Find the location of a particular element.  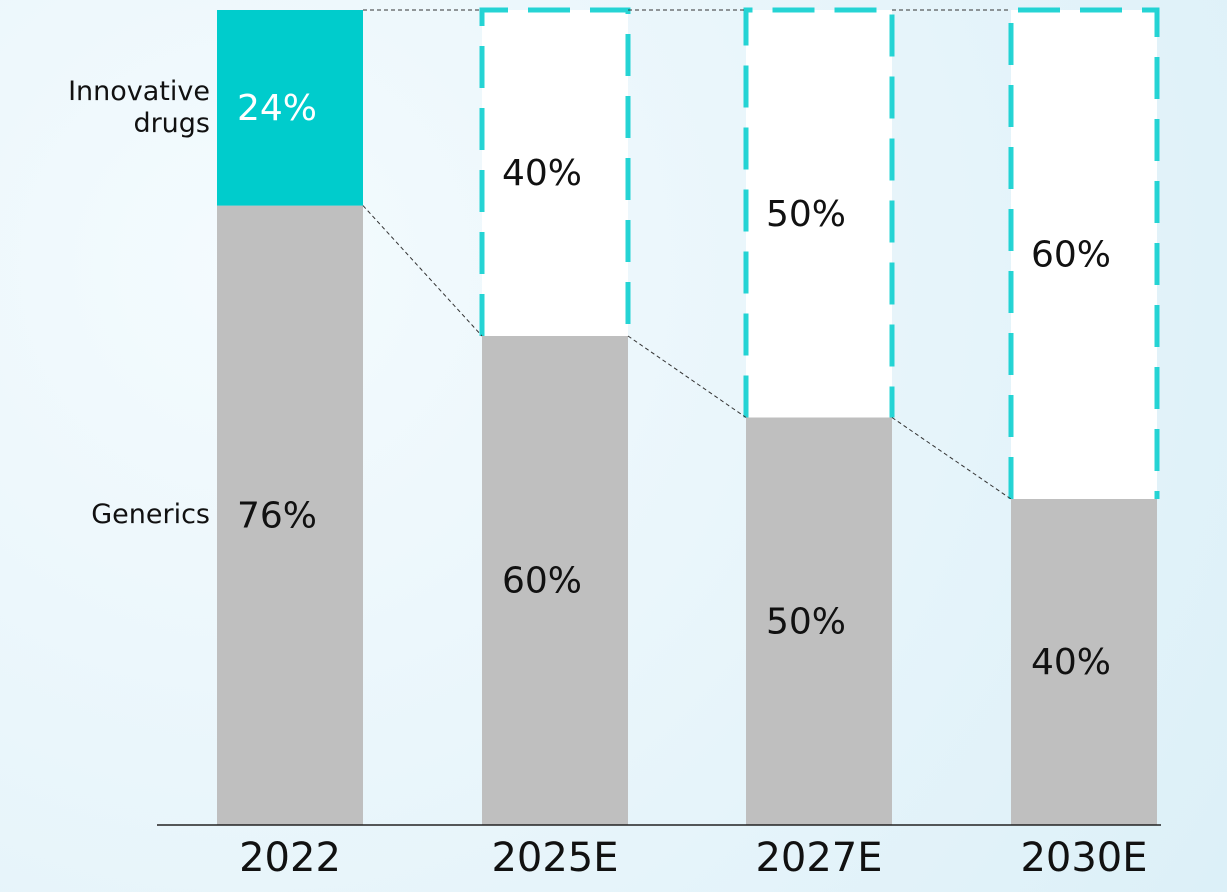

x-tick-label: 2030E is located at coordinates (1083, 858).